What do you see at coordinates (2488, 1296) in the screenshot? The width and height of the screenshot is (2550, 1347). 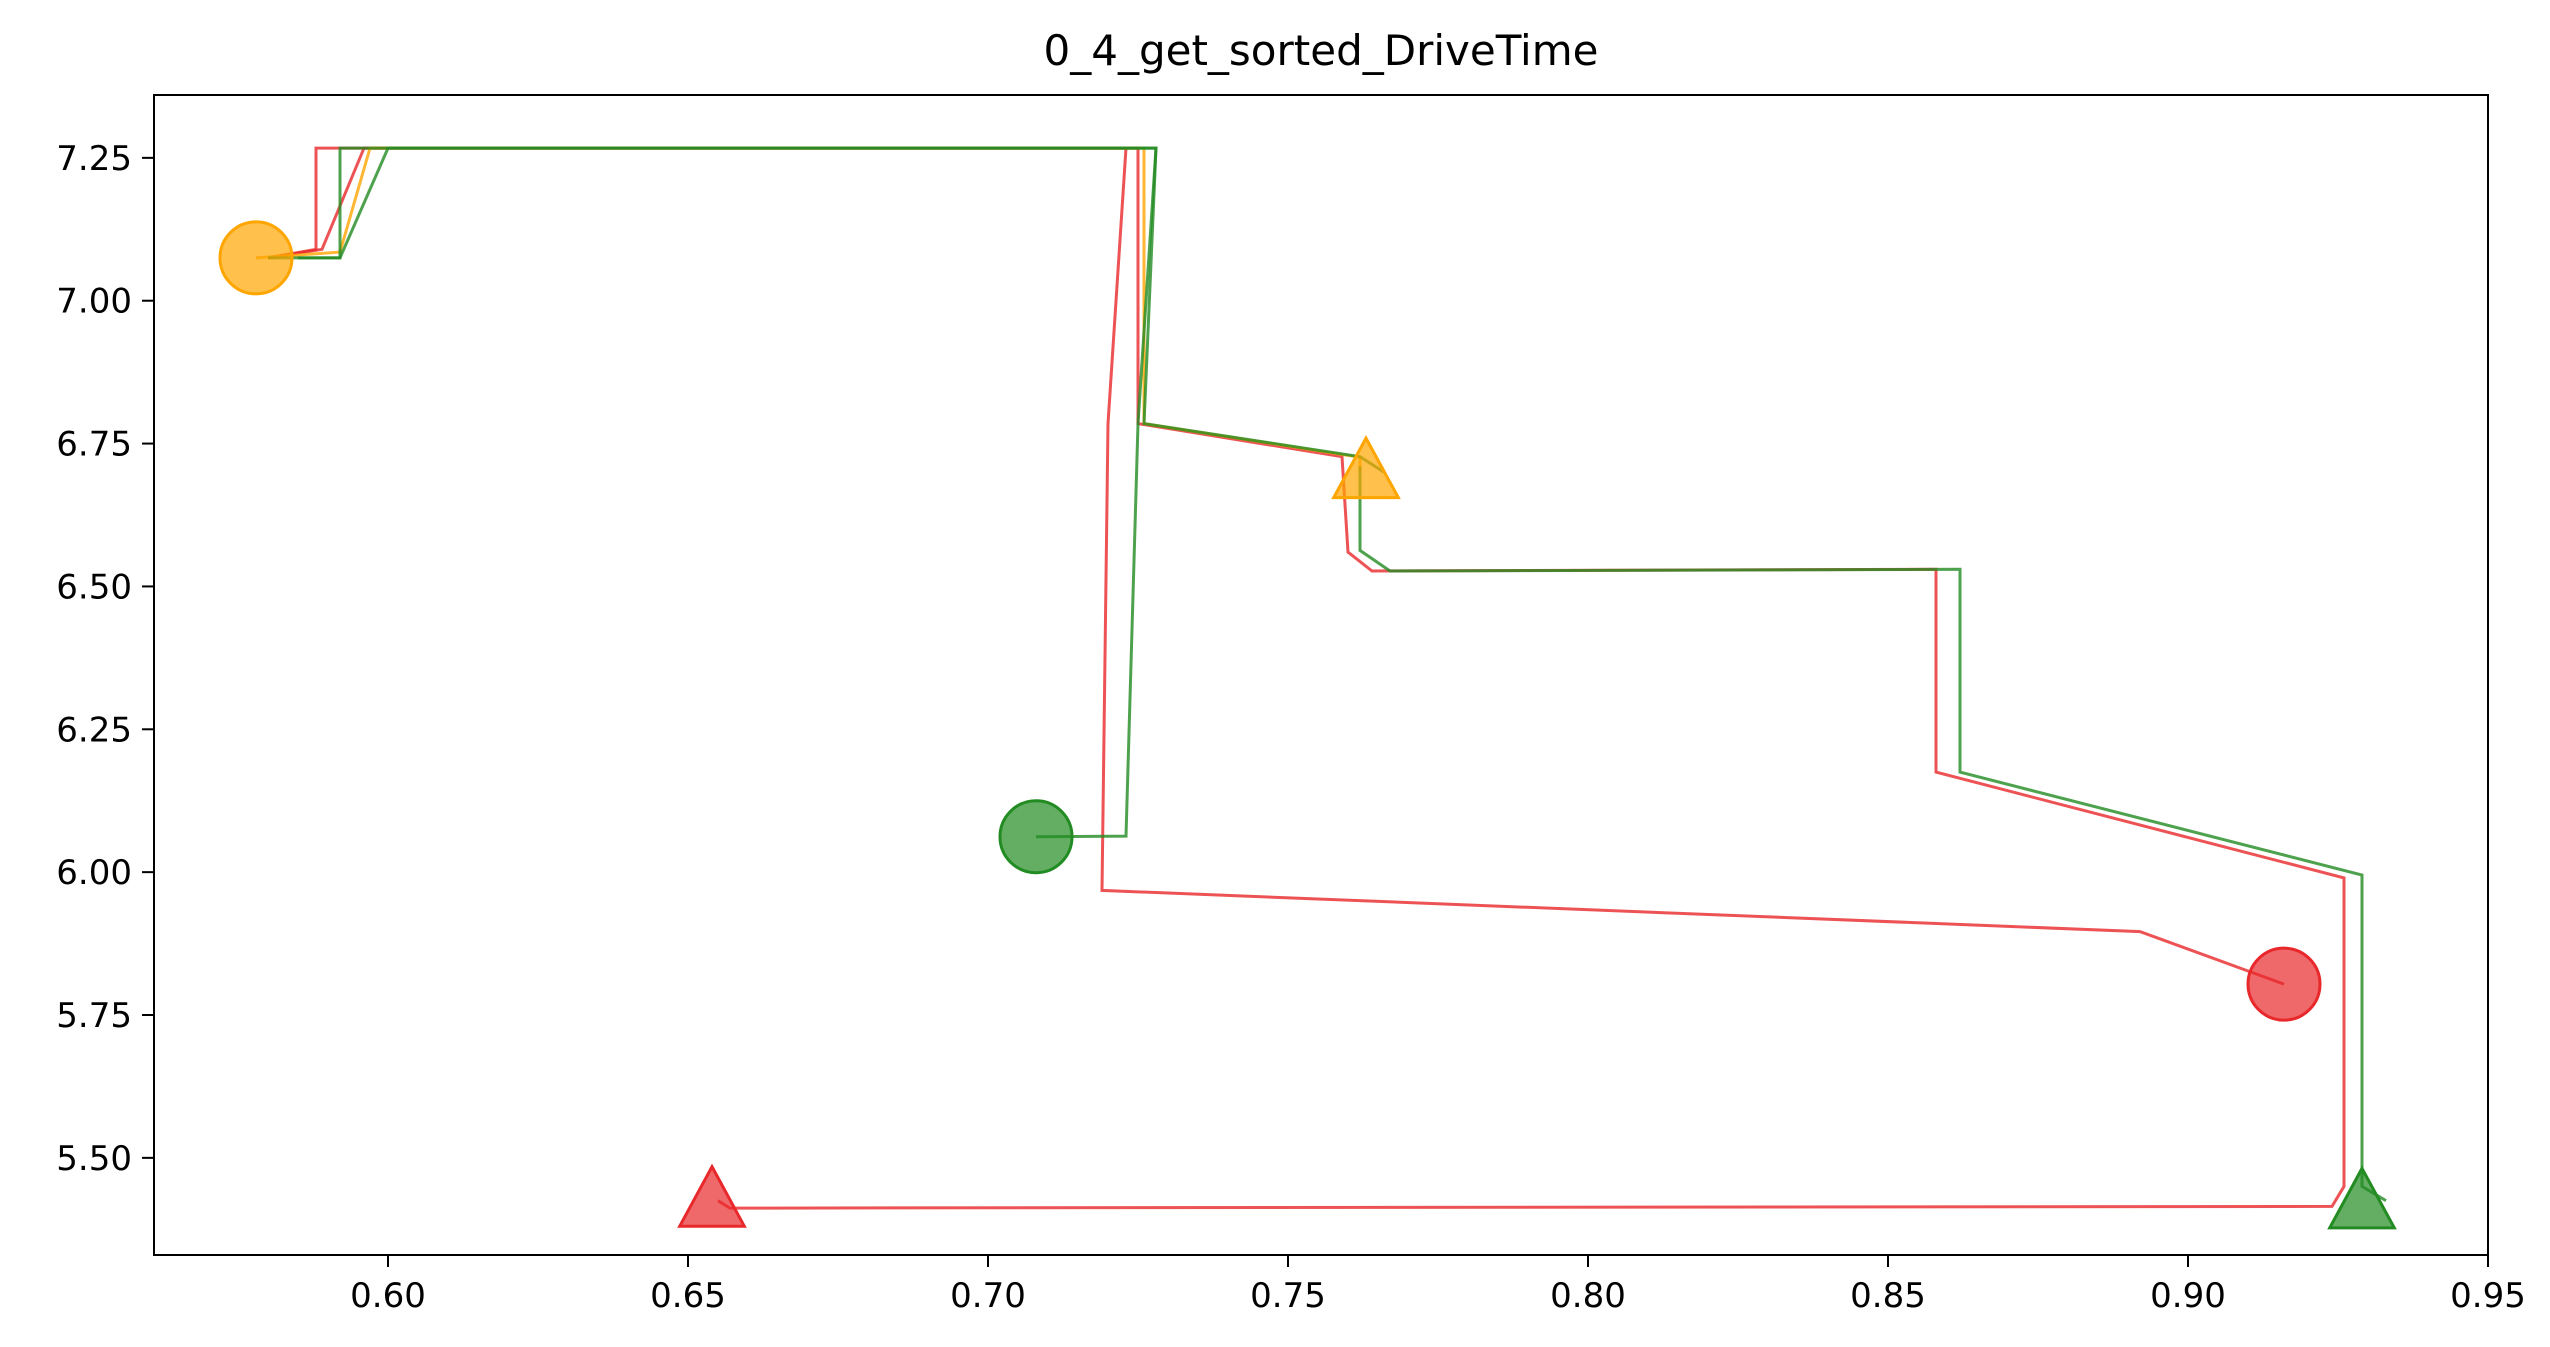 I see `x-tick-label: 0.95` at bounding box center [2488, 1296].